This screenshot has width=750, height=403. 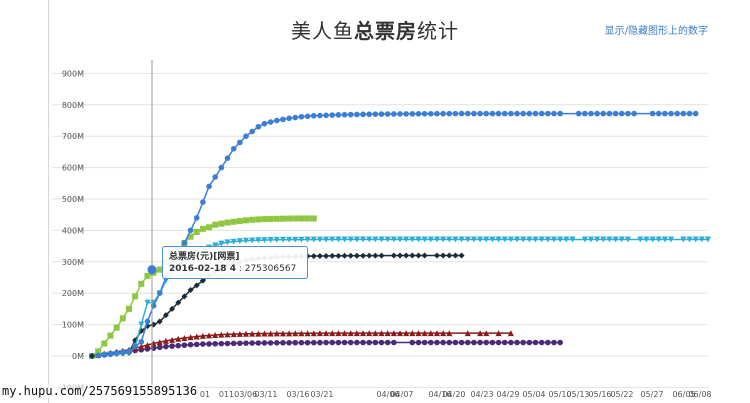 I want to click on highlight-point, so click(x=152, y=270).